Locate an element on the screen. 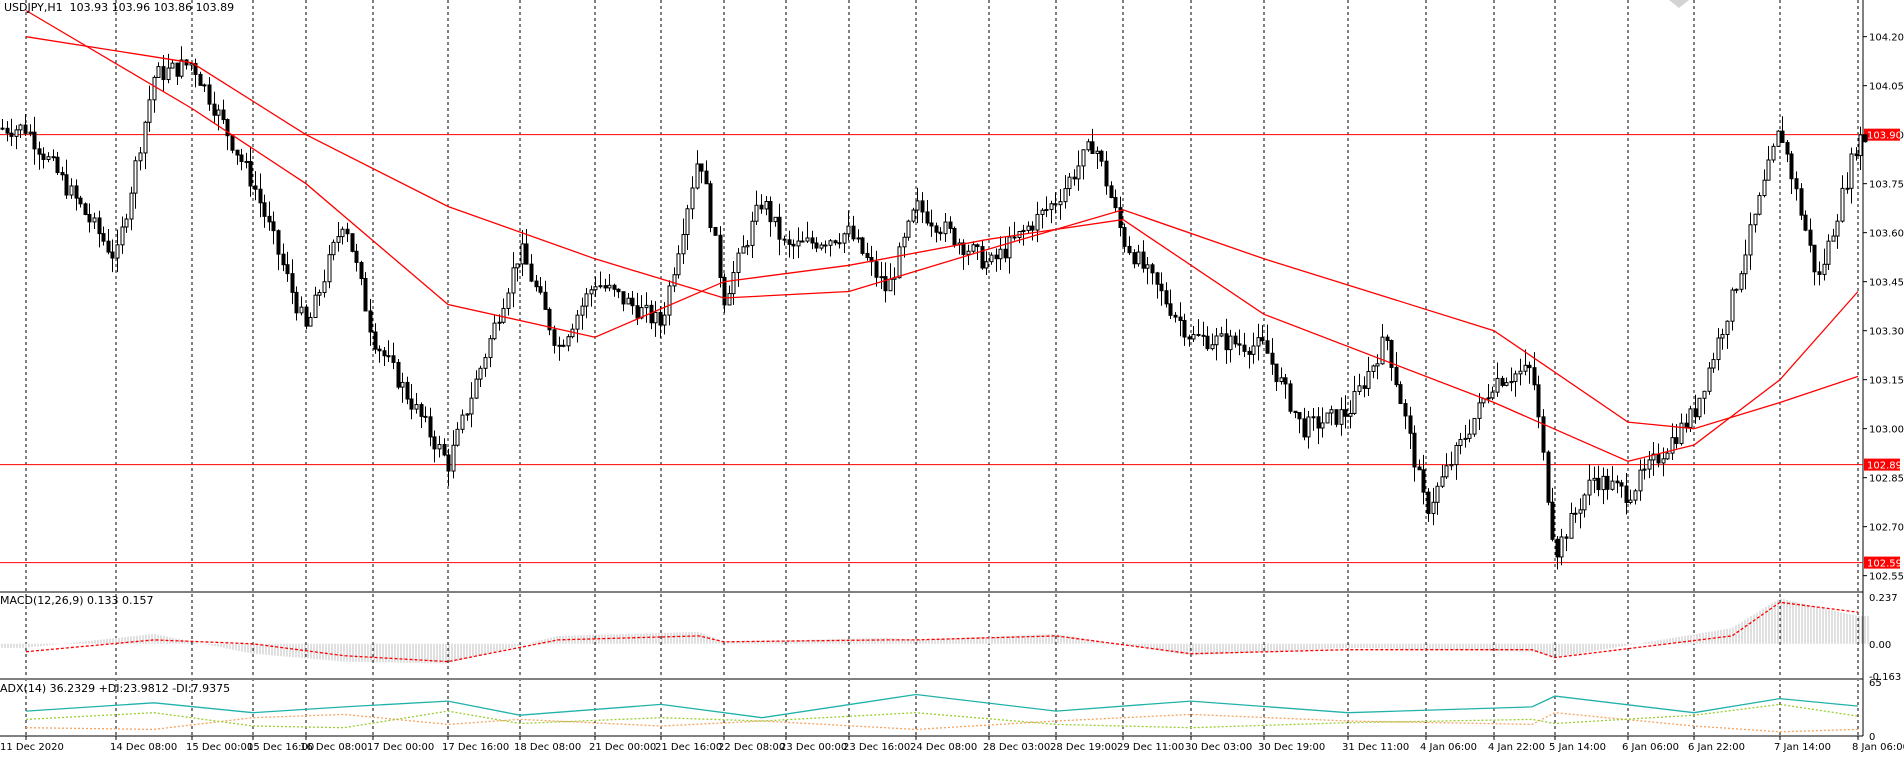  x-tick-label: 7 Jan 14:00 is located at coordinates (1802, 747).